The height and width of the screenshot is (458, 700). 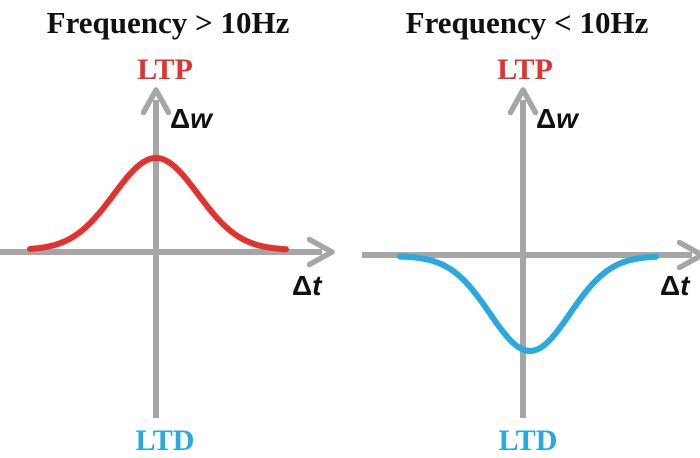 What do you see at coordinates (527, 22) in the screenshot?
I see `panel-title: Frequency < 10Hz` at bounding box center [527, 22].